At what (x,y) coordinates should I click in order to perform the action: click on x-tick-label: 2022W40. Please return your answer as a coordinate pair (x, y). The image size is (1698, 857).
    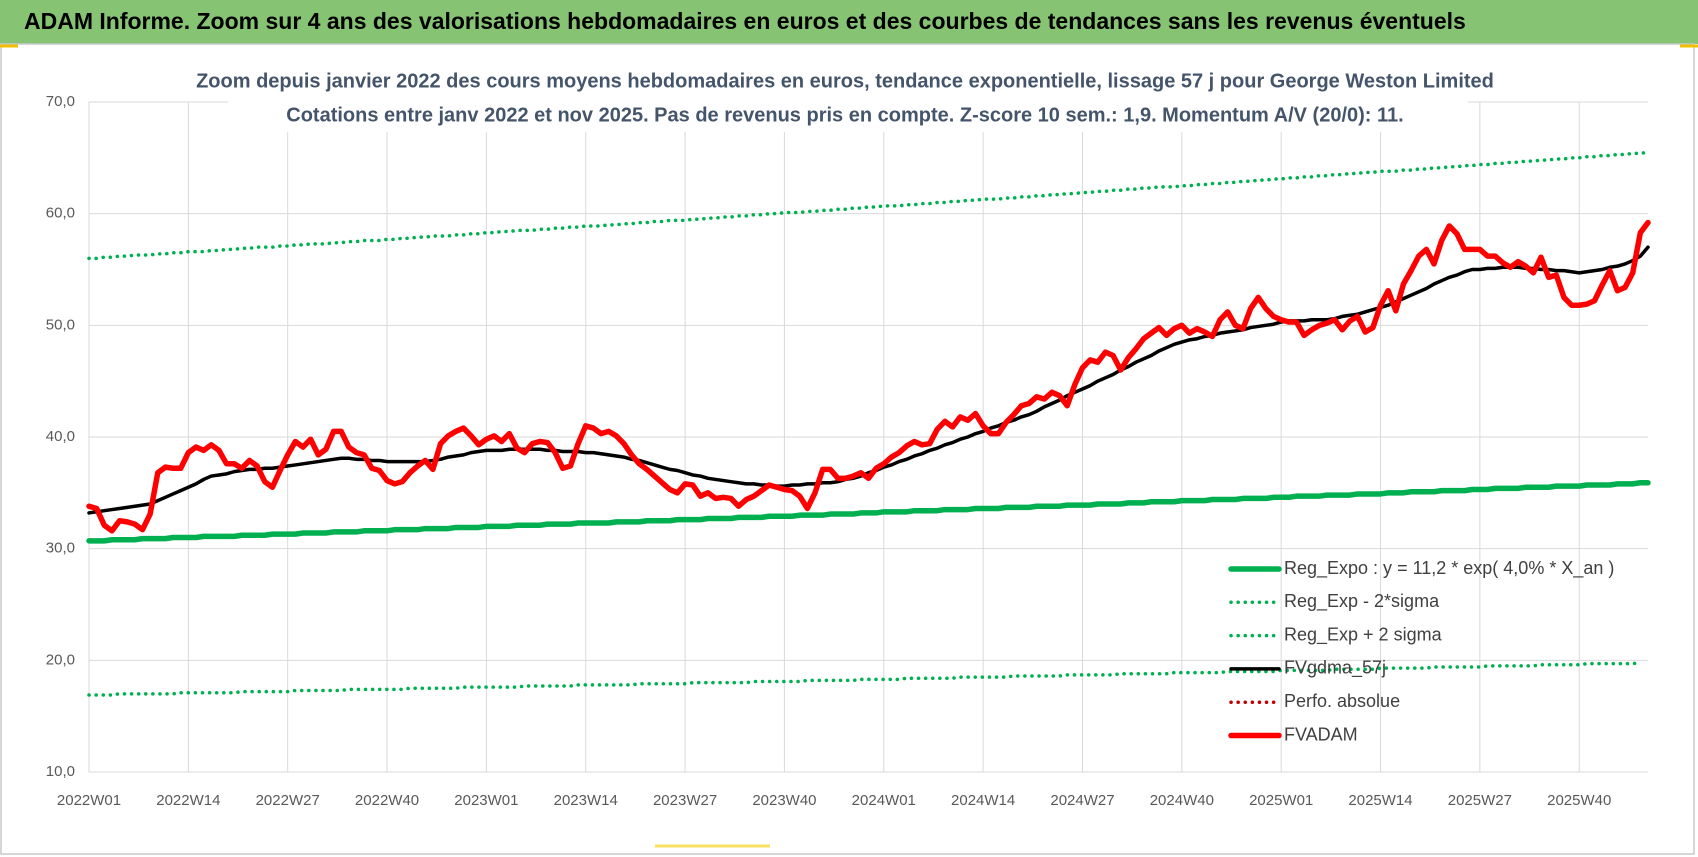
    Looking at the image, I should click on (387, 800).